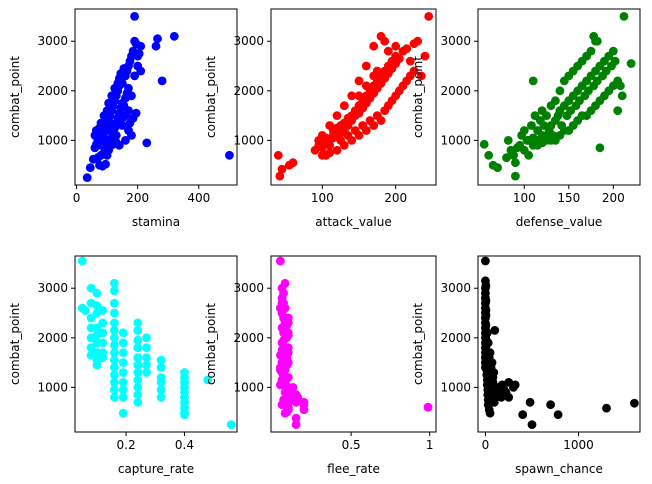  What do you see at coordinates (578, 445) in the screenshot?
I see `x-tick-label: 1000` at bounding box center [578, 445].